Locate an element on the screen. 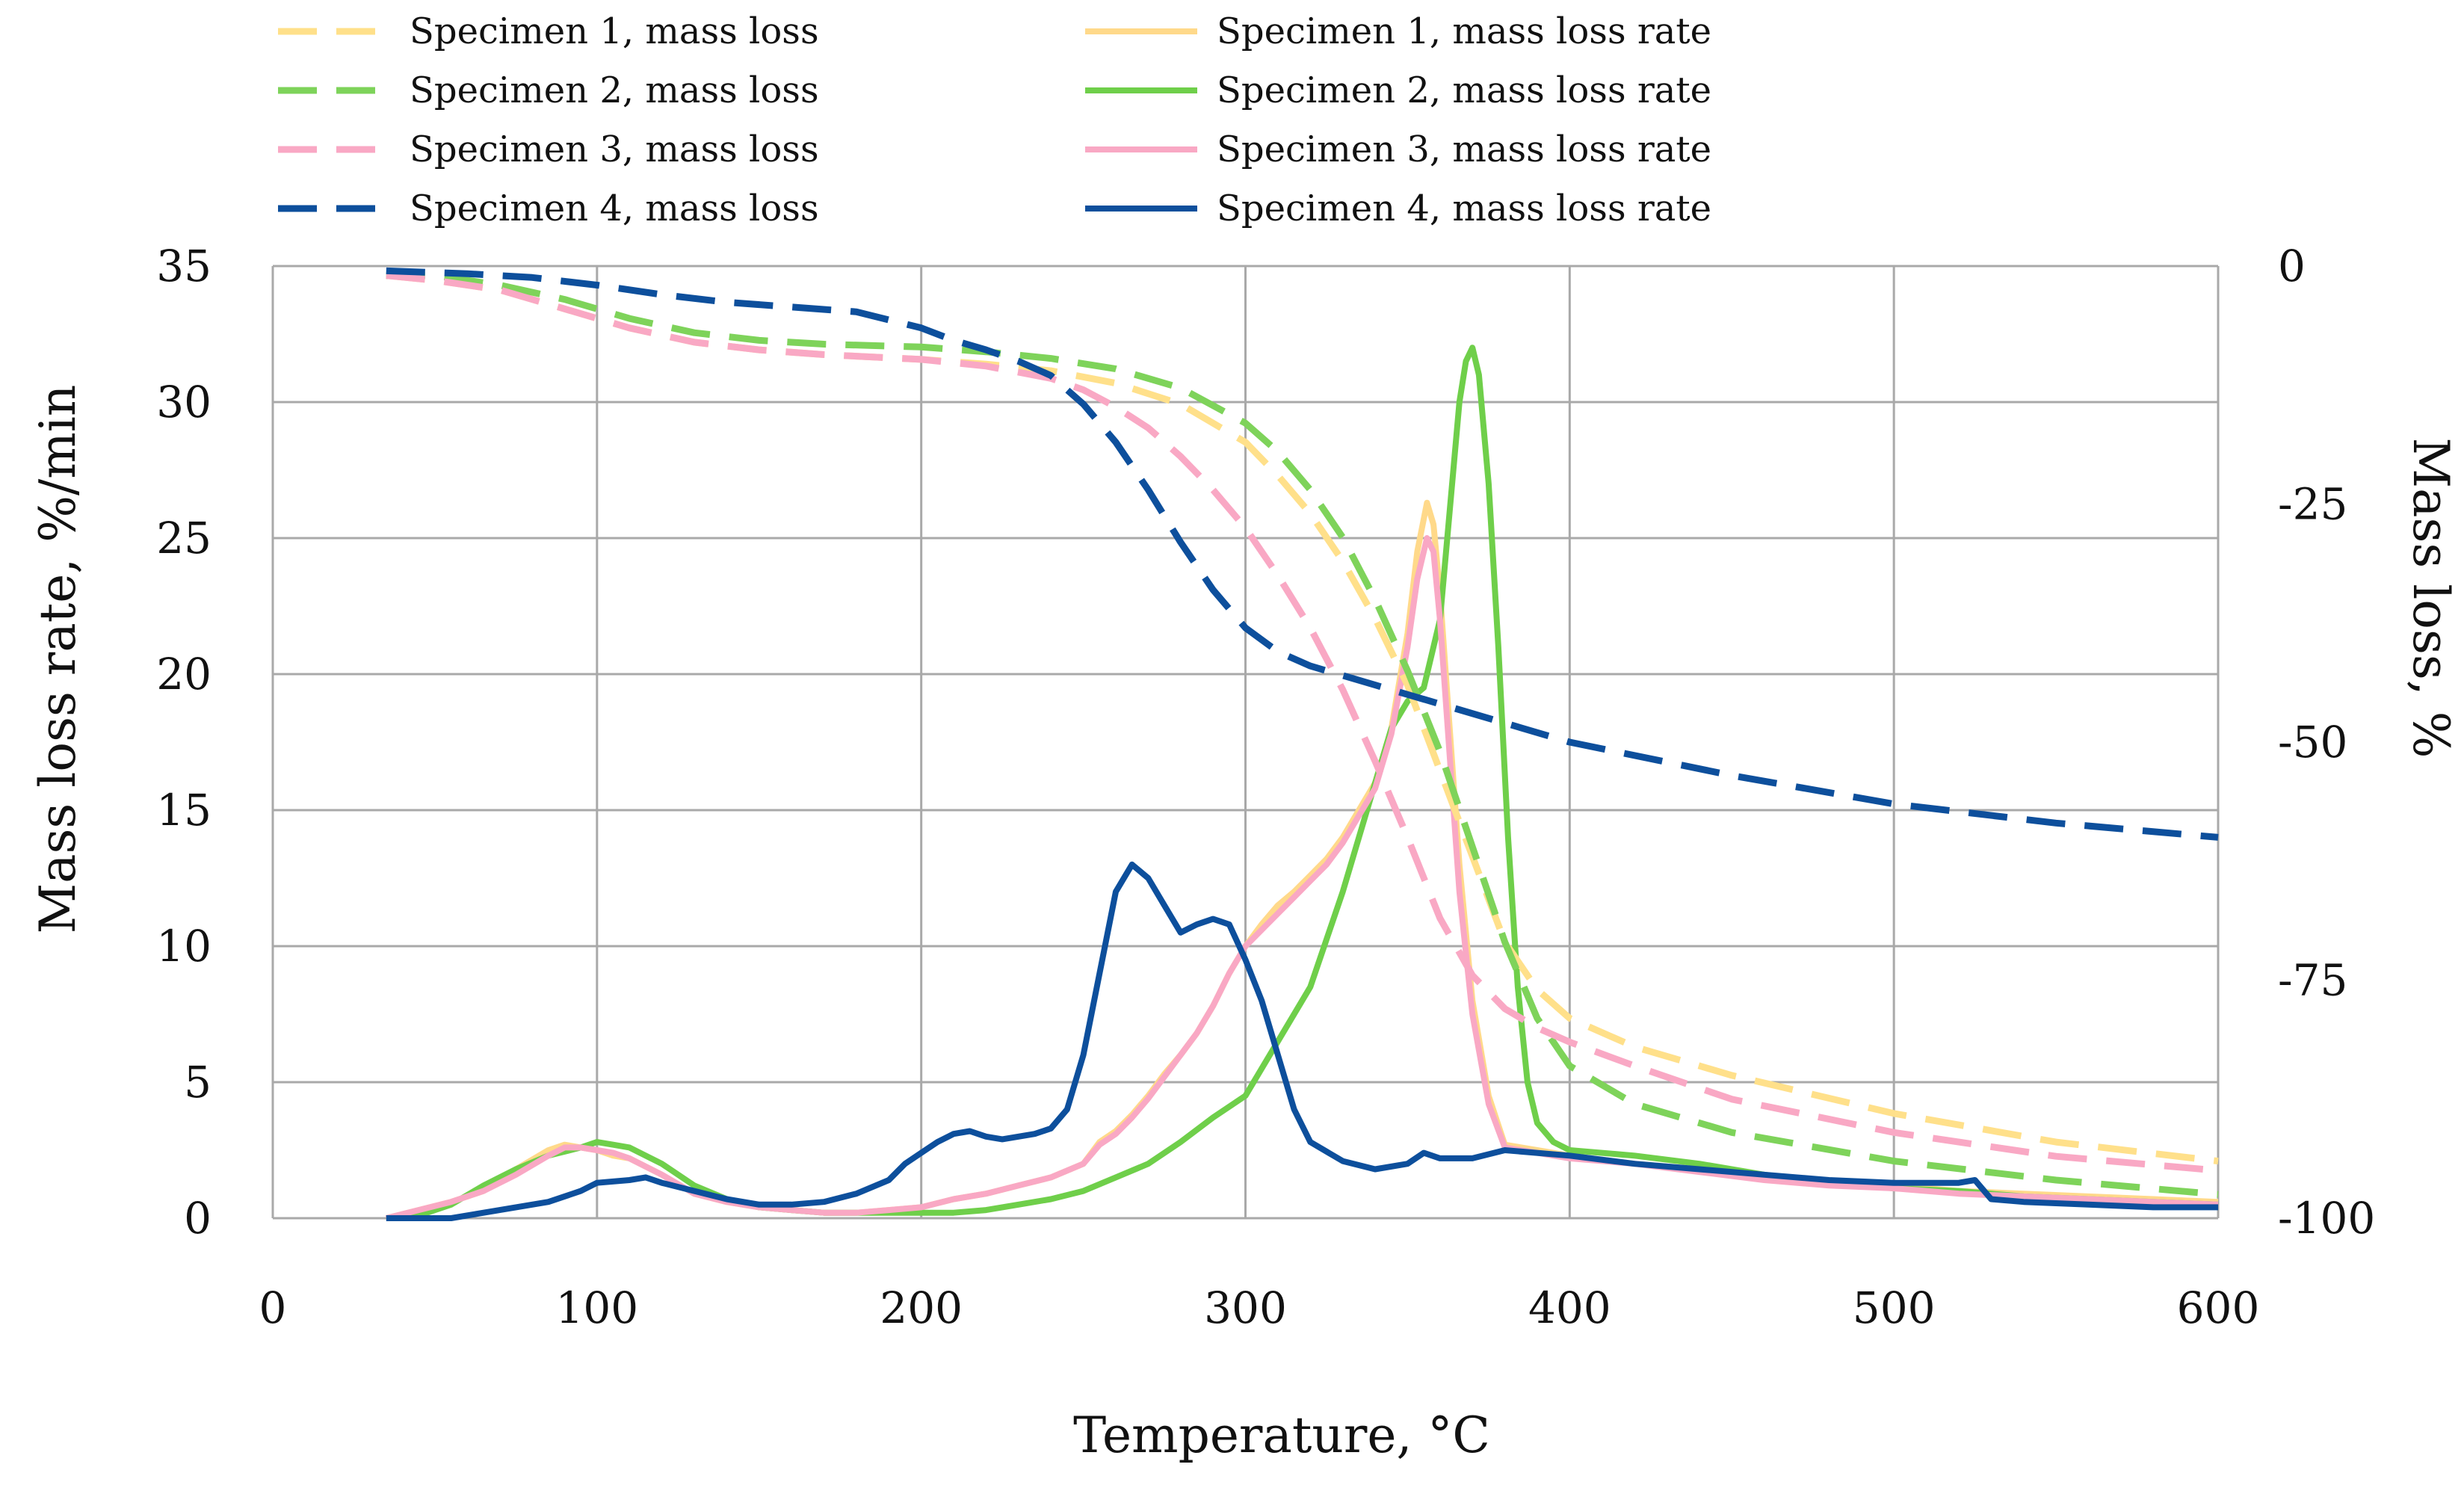 The width and height of the screenshot is (2464, 1485). y-tick-label: 35 is located at coordinates (183, 266).